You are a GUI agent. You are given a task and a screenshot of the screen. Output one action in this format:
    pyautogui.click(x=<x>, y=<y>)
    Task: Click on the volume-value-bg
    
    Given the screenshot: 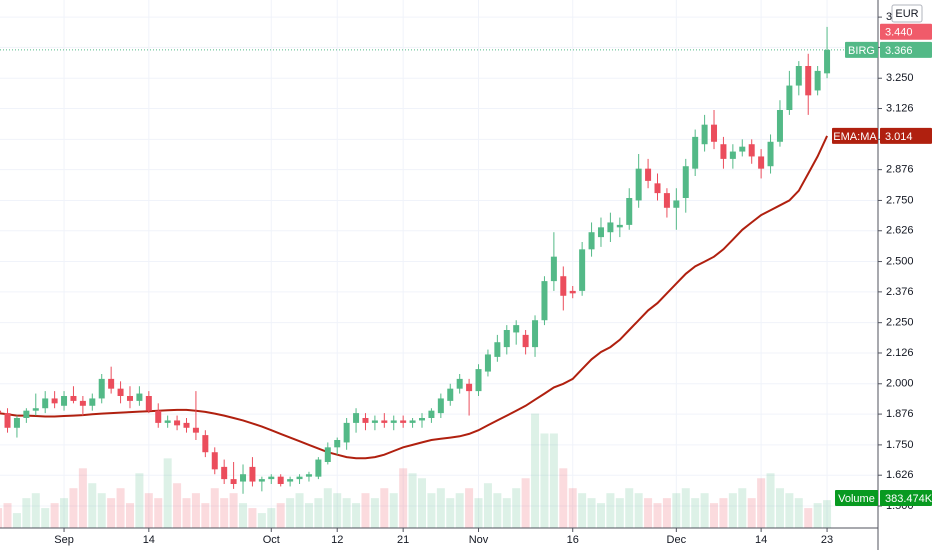 What is the action you would take?
    pyautogui.click(x=906, y=498)
    